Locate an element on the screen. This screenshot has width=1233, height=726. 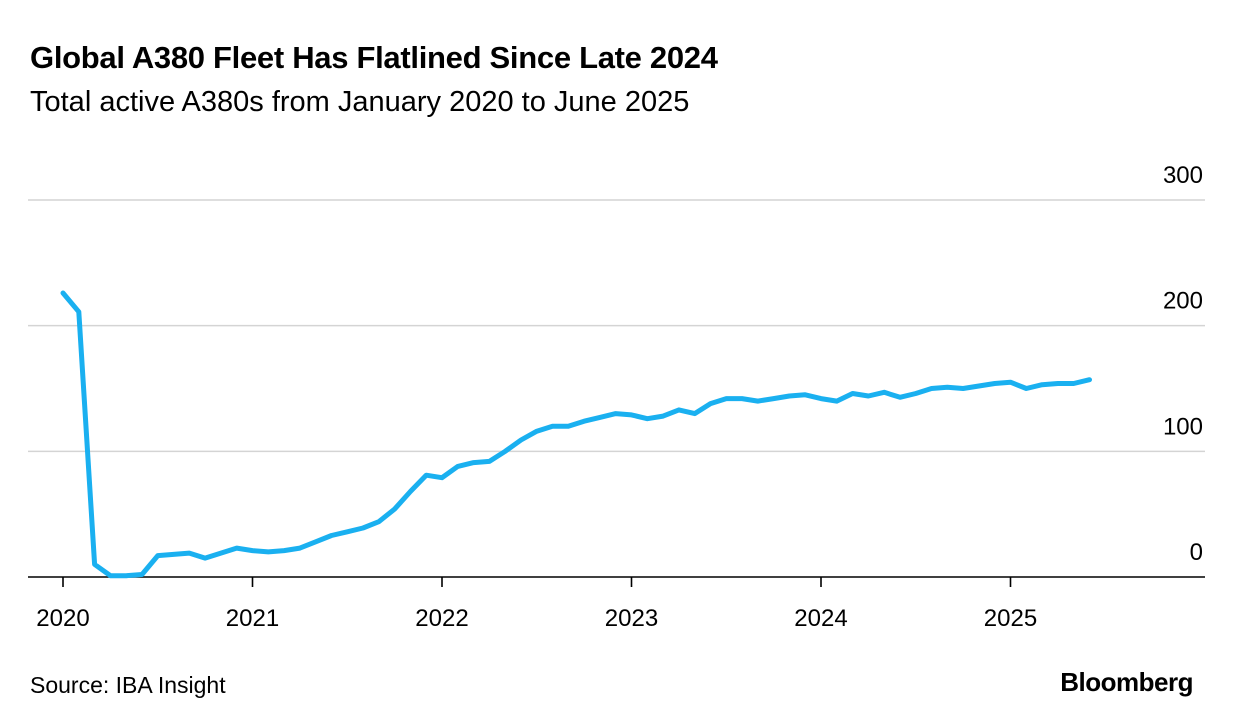
x-tick-label: 2023 is located at coordinates (631, 618).